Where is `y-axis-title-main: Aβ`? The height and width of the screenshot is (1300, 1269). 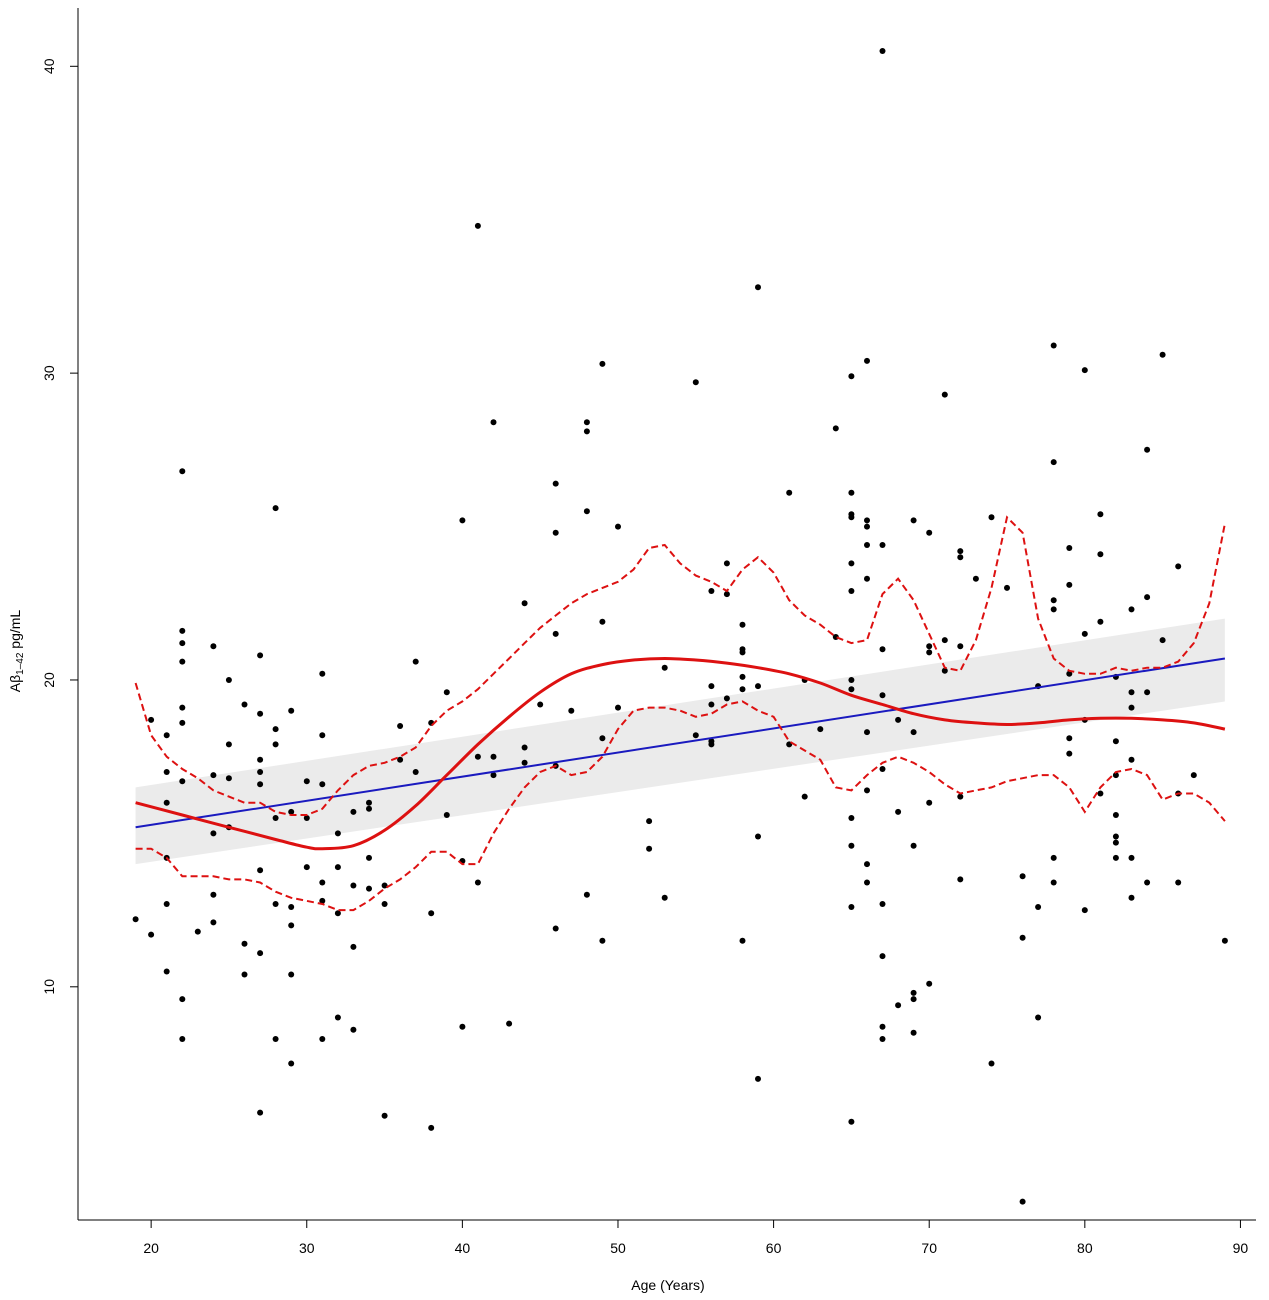
y-axis-title-main: Aβ is located at coordinates (15, 683).